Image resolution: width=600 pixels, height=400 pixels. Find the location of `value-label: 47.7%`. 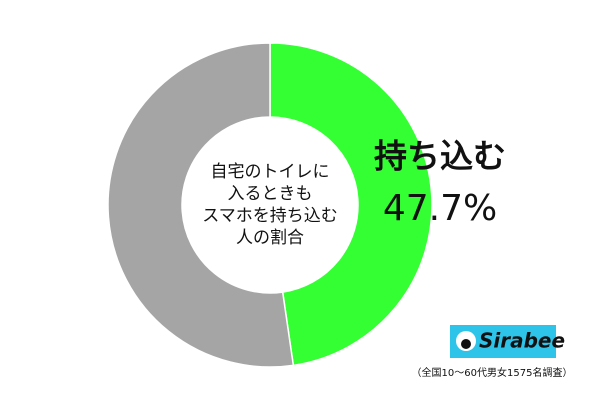

value-label: 47.7% is located at coordinates (440, 208).